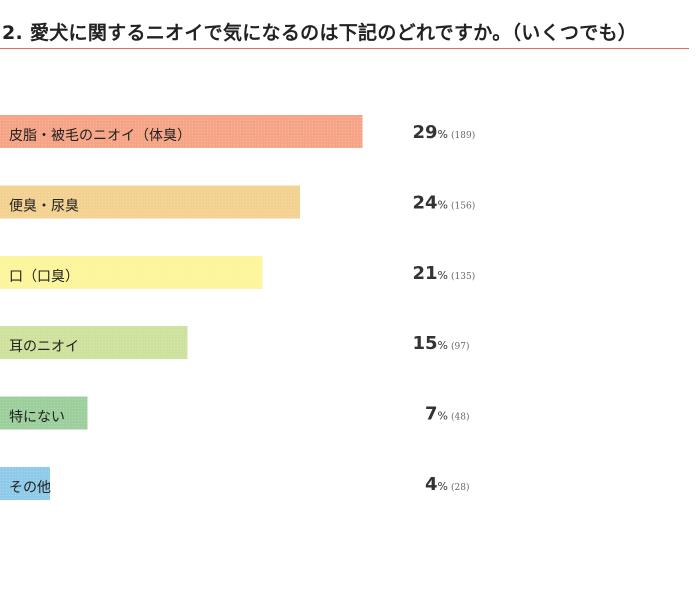  I want to click on value-number-5: 7, so click(431, 414).